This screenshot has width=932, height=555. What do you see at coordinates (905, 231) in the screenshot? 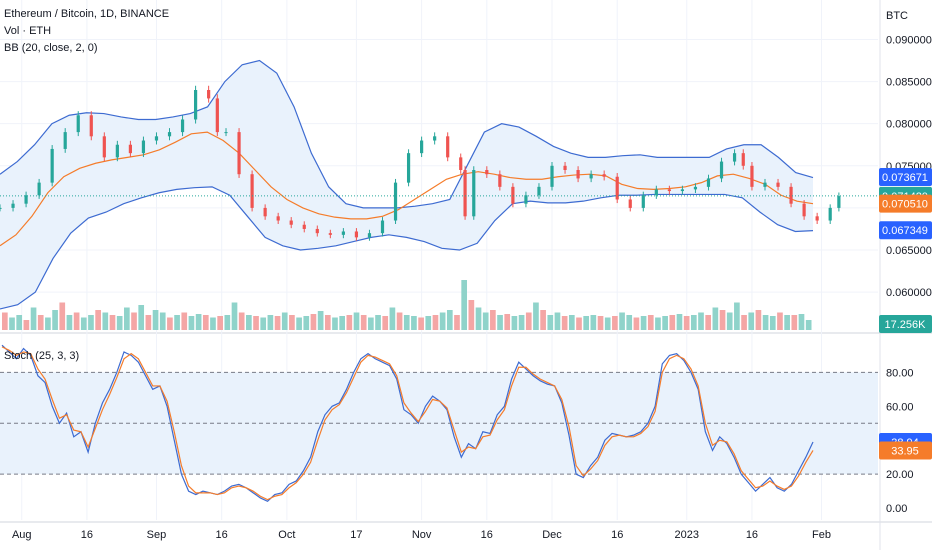
I see `price-label-bb_lower: 0.067349` at bounding box center [905, 231].